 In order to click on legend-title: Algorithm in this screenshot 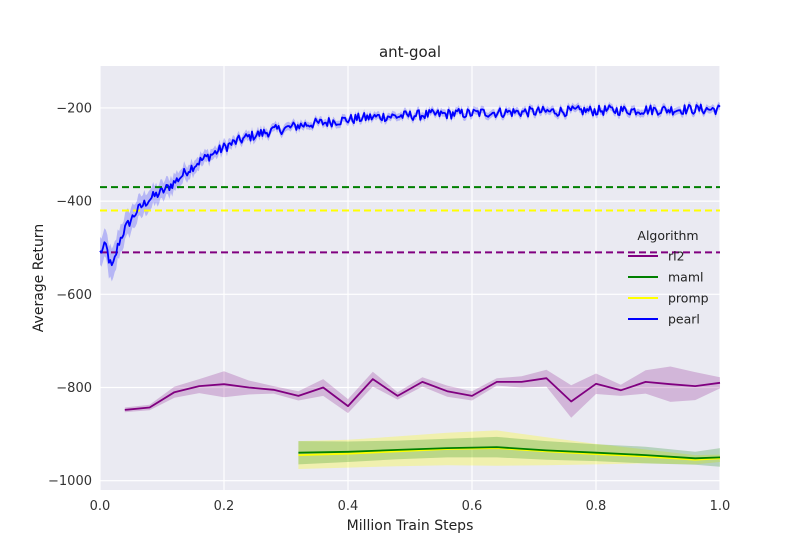, I will do `click(667, 235)`.